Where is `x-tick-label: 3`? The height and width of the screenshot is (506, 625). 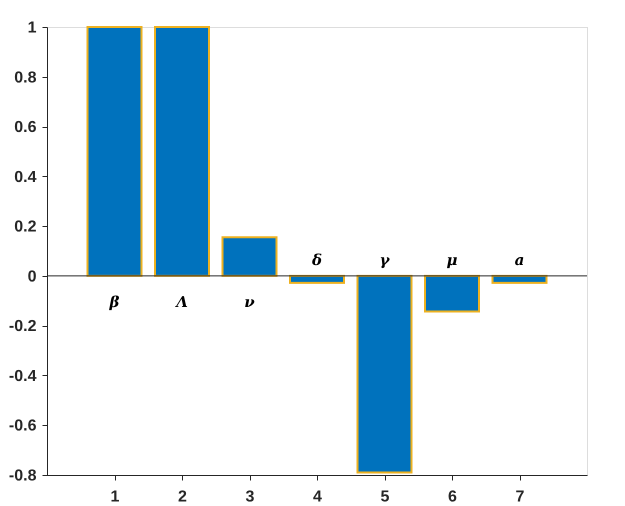 x-tick-label: 3 is located at coordinates (250, 497).